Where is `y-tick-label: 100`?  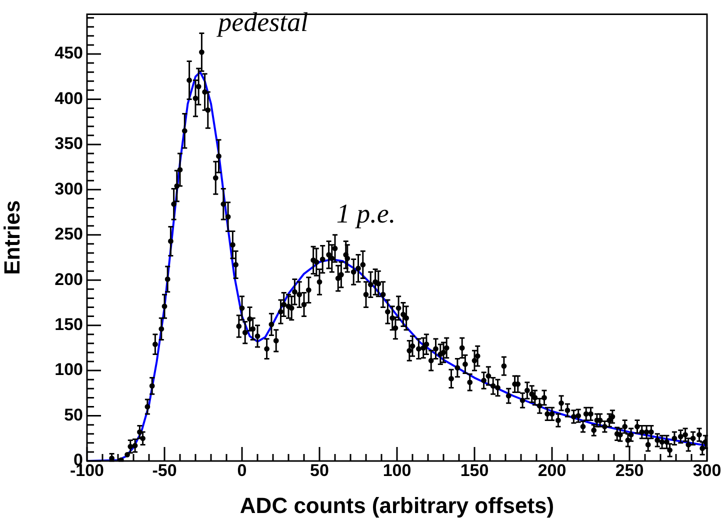 y-tick-label: 100 is located at coordinates (68, 370).